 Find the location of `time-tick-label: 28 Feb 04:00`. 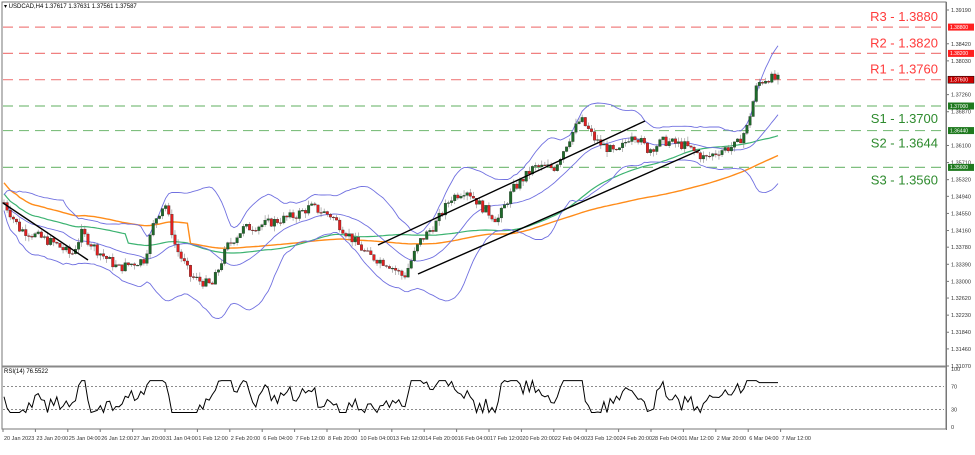

time-tick-label: 28 Feb 04:00 is located at coordinates (668, 439).